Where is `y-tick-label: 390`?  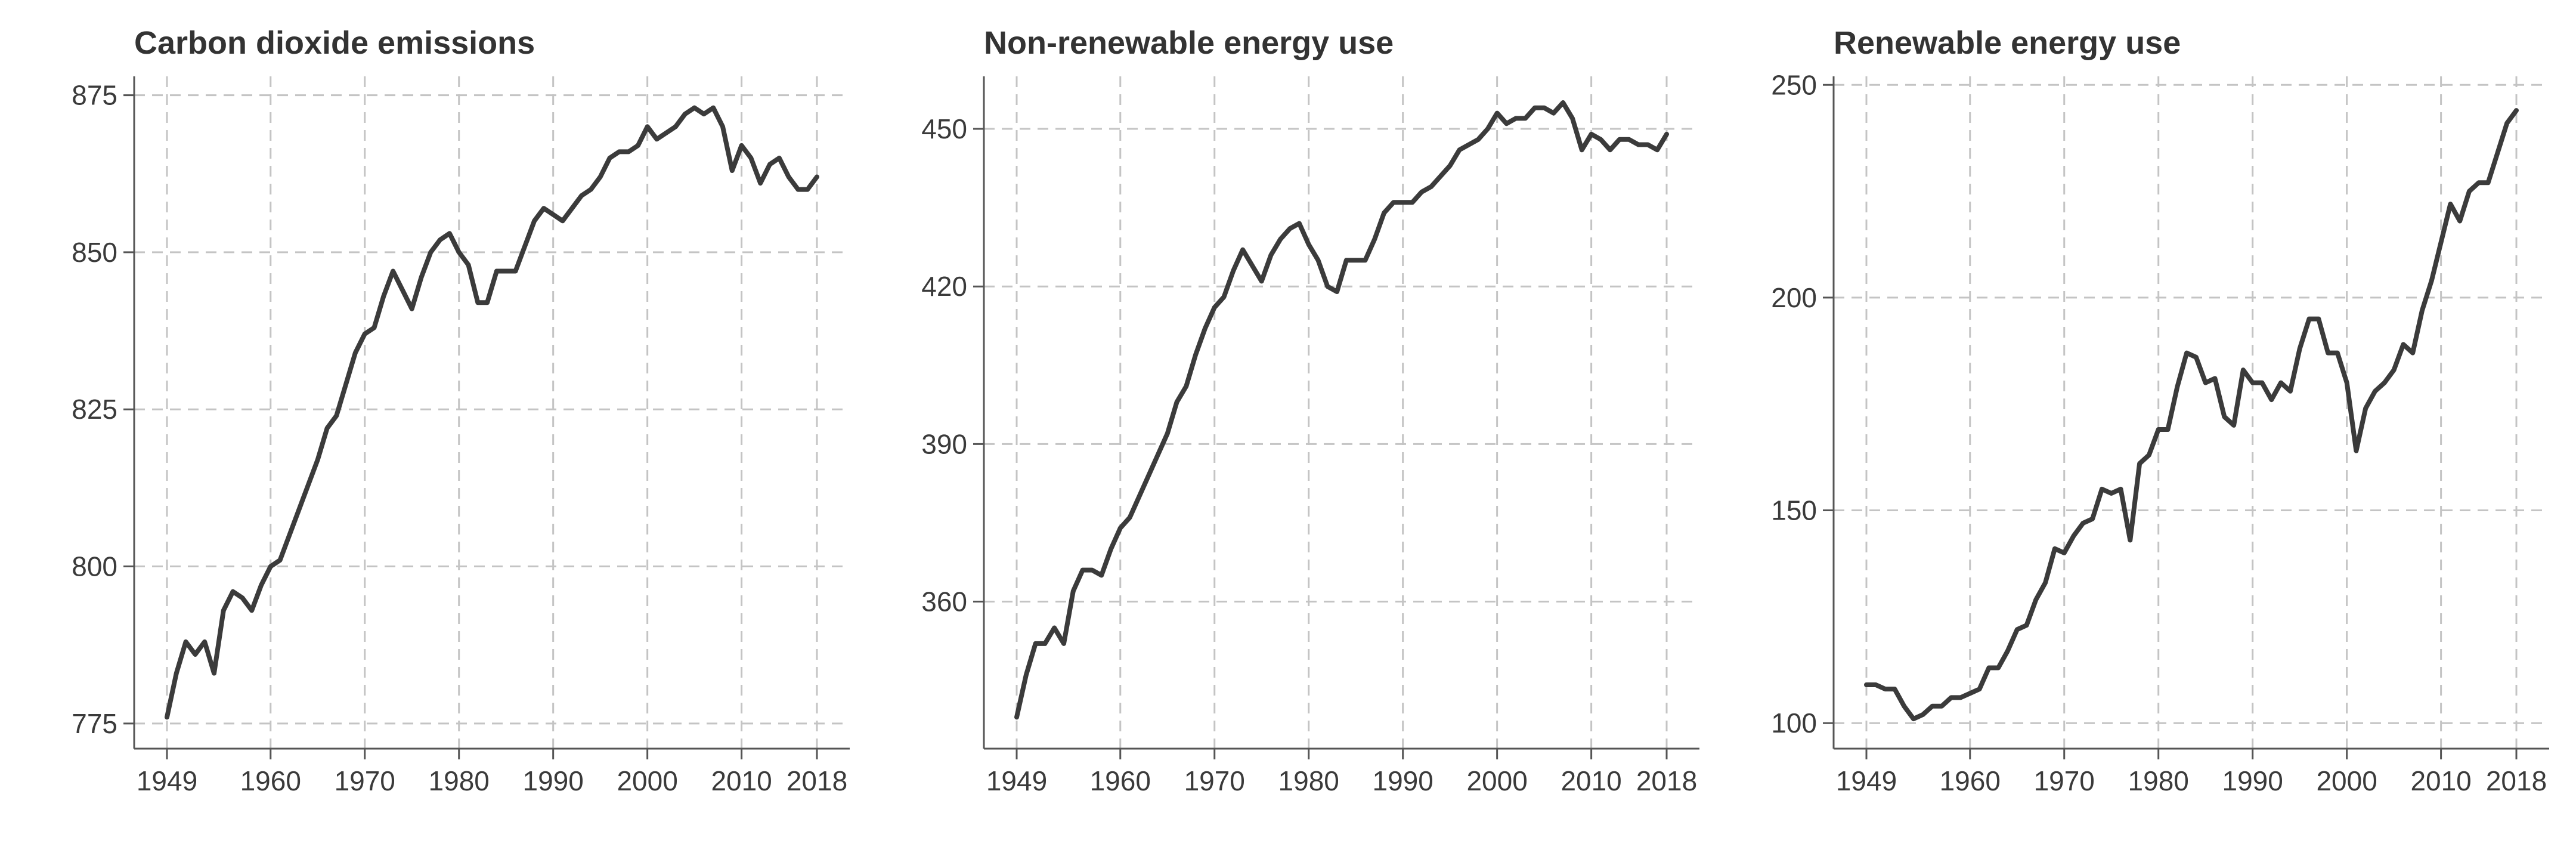
y-tick-label: 390 is located at coordinates (944, 443).